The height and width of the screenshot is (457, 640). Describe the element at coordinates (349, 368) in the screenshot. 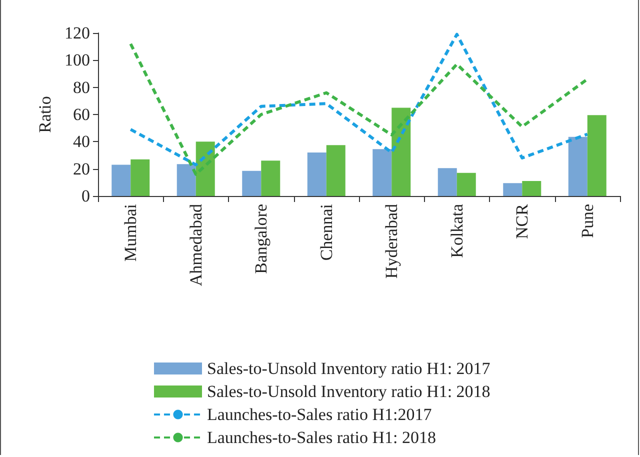

I see `legend-label: Sales-to-Unsold Inventory ratio H1: 2017` at that location.